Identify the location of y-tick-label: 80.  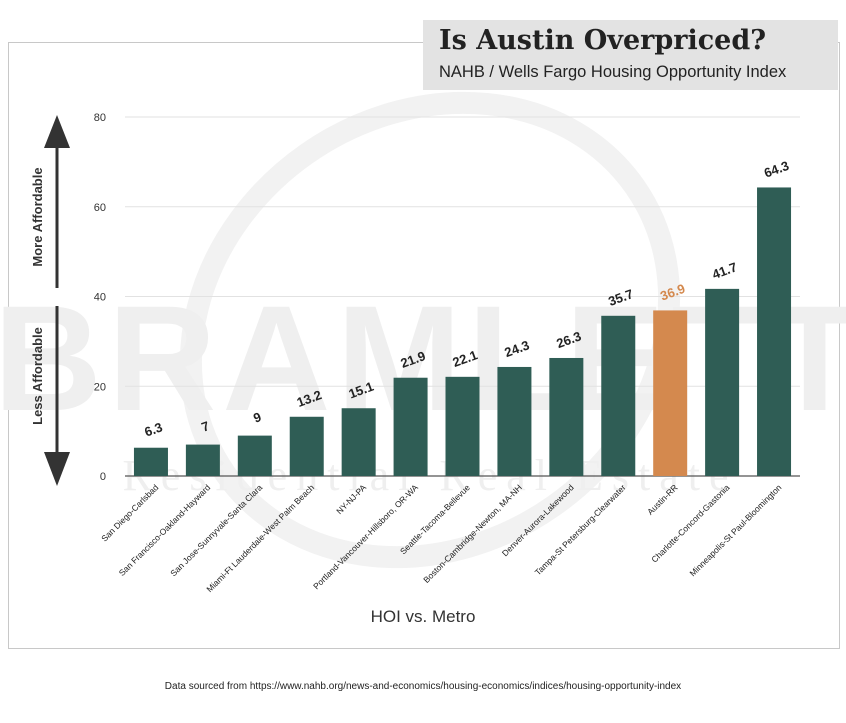
(100, 118).